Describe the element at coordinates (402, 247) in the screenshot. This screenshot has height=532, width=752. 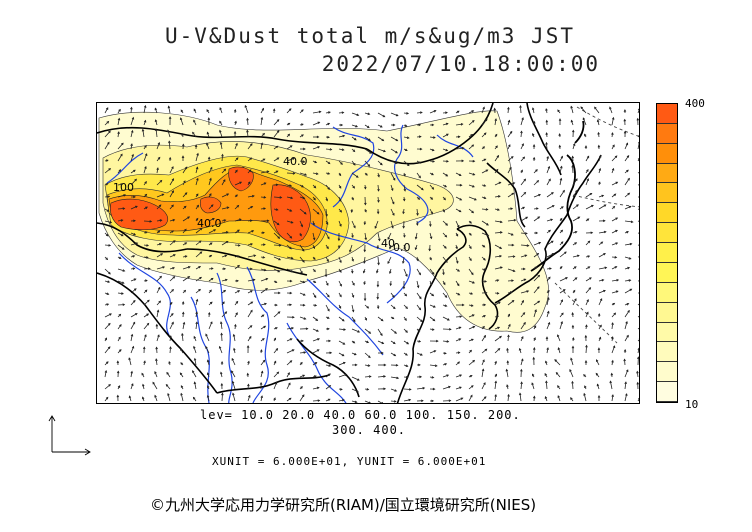
I see `contour-label: 0.0` at that location.